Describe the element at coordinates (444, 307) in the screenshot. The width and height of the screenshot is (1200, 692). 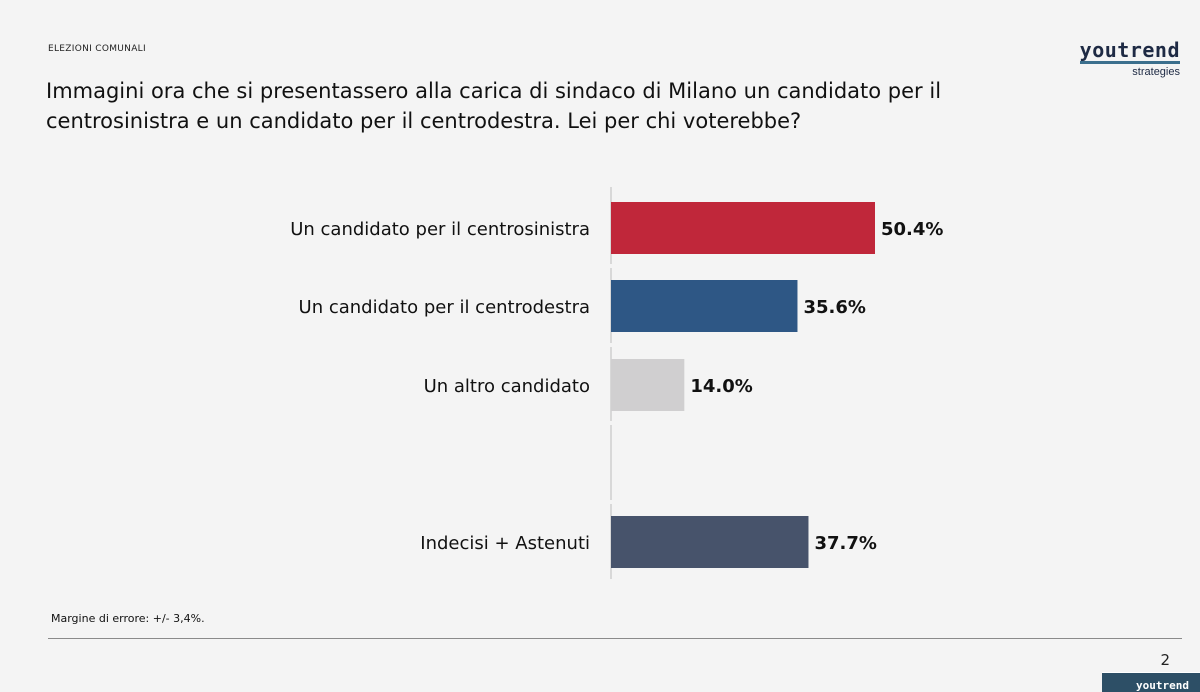
I see `category-label: Un candidato per il centrodestra` at that location.